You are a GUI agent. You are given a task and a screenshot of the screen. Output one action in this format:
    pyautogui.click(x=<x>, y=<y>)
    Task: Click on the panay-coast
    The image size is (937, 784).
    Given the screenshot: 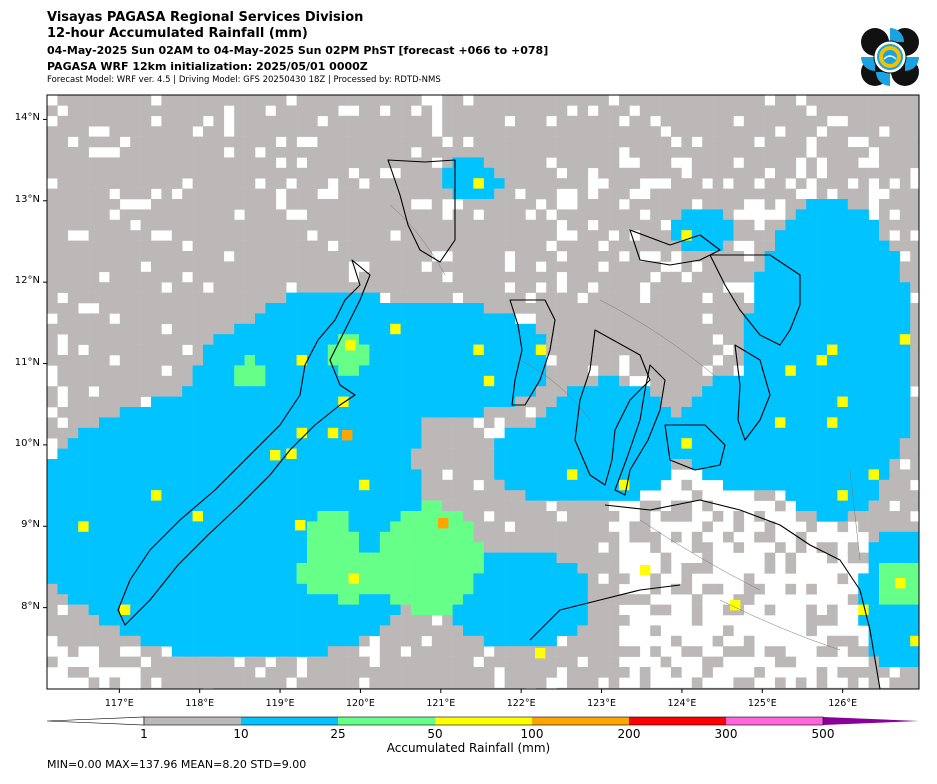 What is the action you would take?
    pyautogui.click(x=532, y=352)
    